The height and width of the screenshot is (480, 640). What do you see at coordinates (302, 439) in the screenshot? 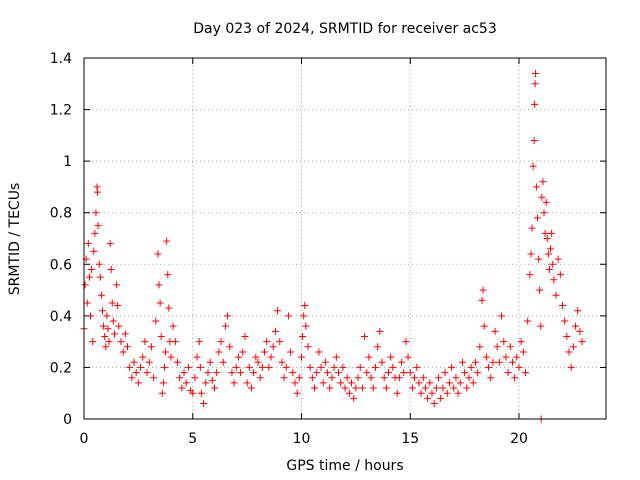
I see `x-tick-label: 10` at bounding box center [302, 439].